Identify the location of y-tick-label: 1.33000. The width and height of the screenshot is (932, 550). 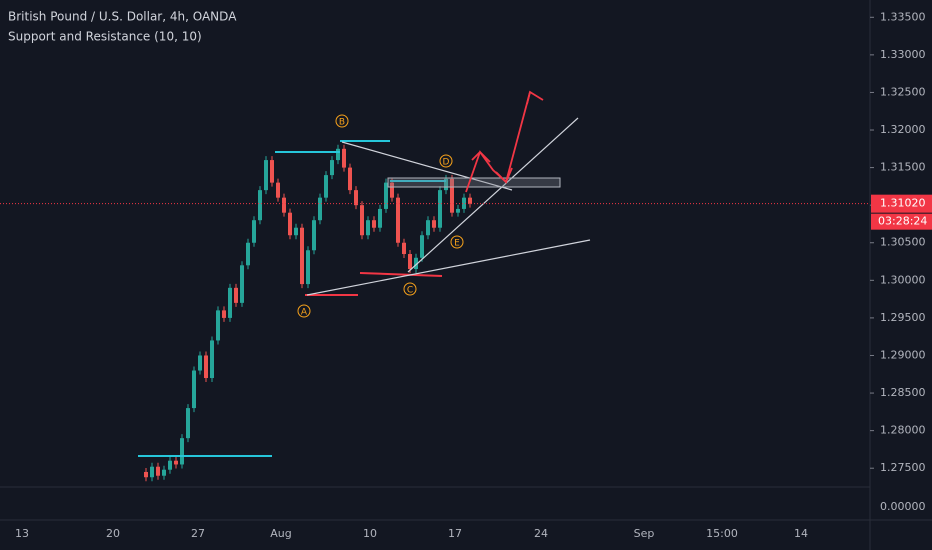
(903, 54).